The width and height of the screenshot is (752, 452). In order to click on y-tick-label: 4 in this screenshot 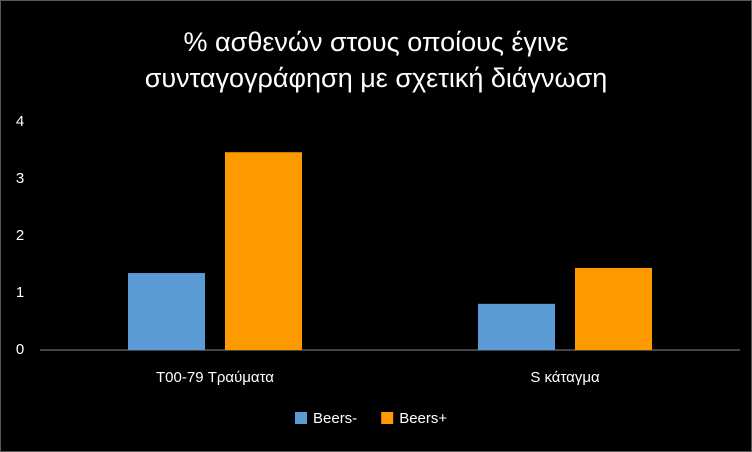, I will do `click(20, 121)`.